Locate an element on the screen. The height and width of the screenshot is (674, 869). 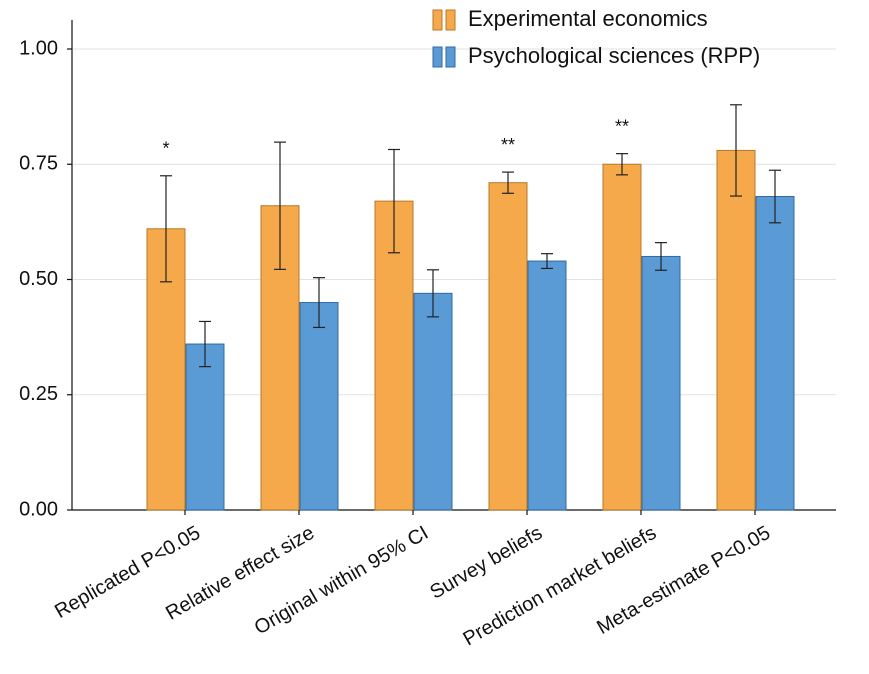
y-tick-label: 0.25 is located at coordinates (38, 394).